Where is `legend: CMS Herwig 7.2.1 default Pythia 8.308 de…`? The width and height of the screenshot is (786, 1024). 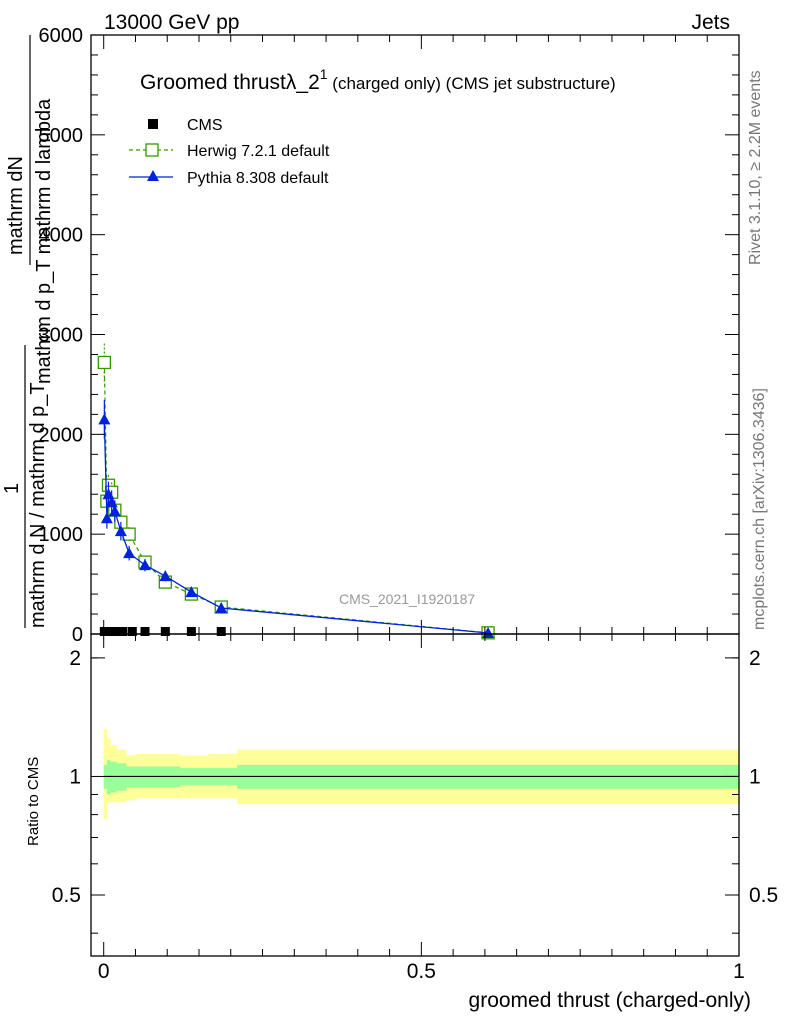
legend: CMS Herwig 7.2.1 default Pythia 8.308 de… is located at coordinates (229, 152).